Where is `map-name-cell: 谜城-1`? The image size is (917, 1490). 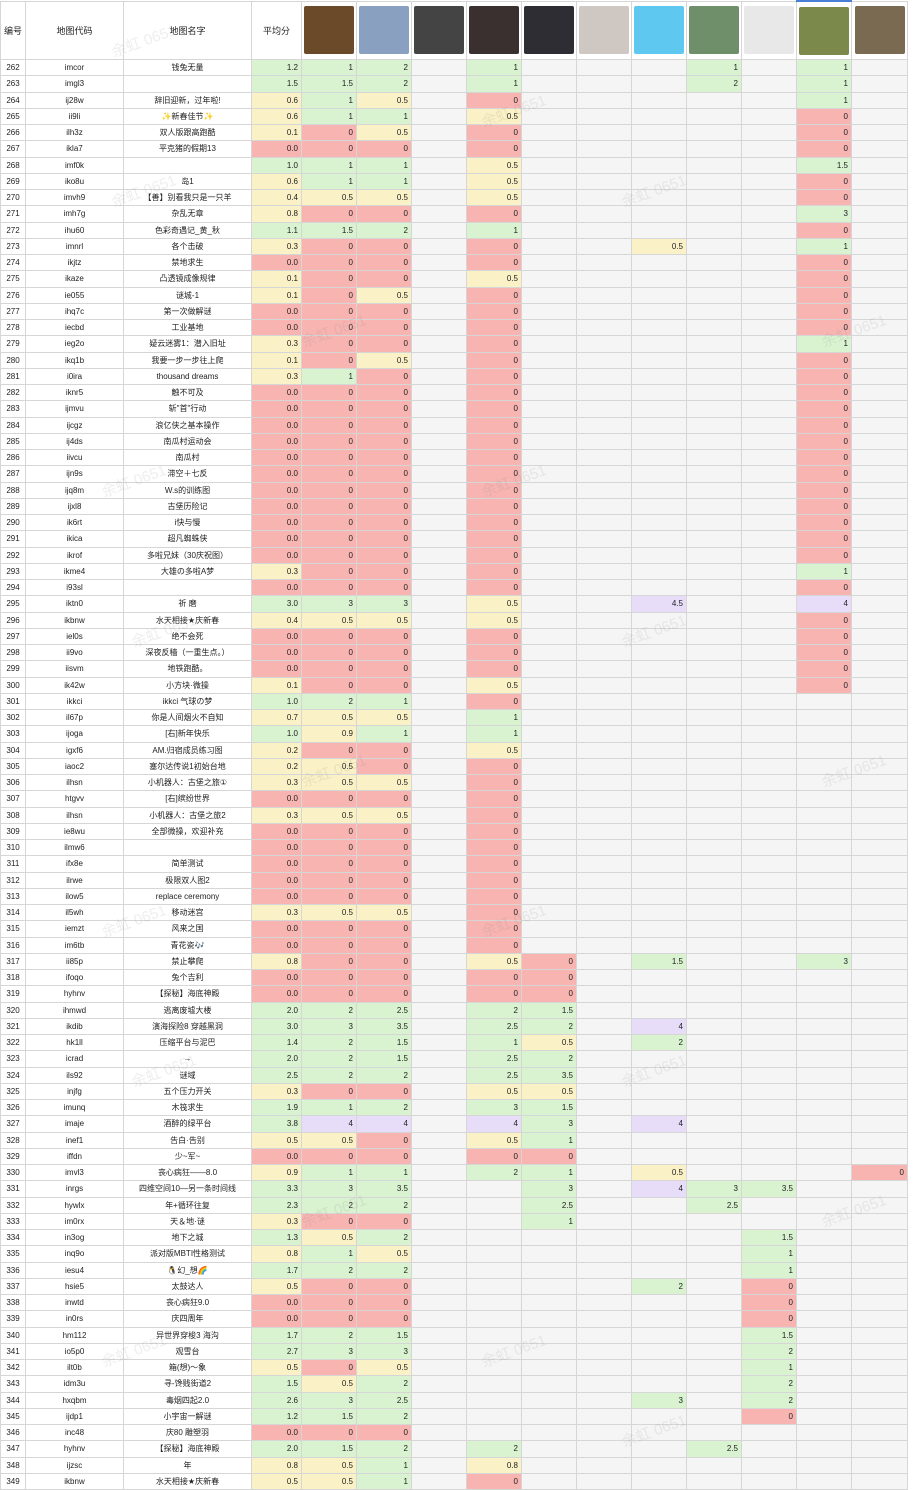 map-name-cell: 谜城-1 is located at coordinates (187, 295).